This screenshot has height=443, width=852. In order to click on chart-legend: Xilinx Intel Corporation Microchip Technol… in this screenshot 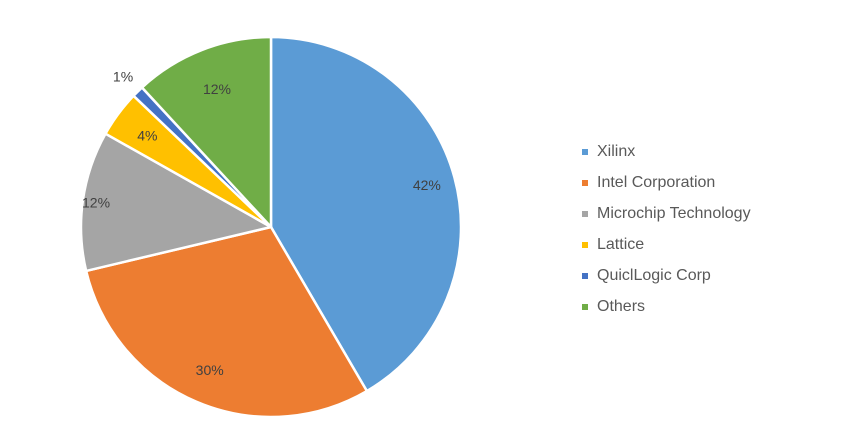, I will do `click(666, 229)`.